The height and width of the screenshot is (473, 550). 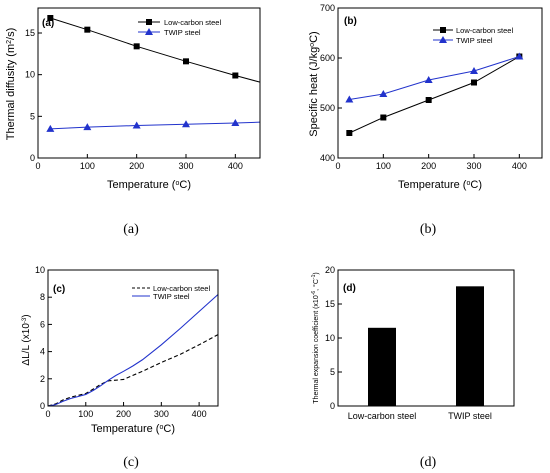 I want to click on caption-b: (b), so click(x=428, y=229).